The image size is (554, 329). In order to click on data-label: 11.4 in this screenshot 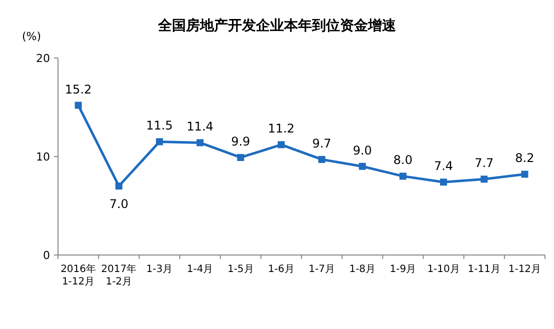, I will do `click(200, 127)`.